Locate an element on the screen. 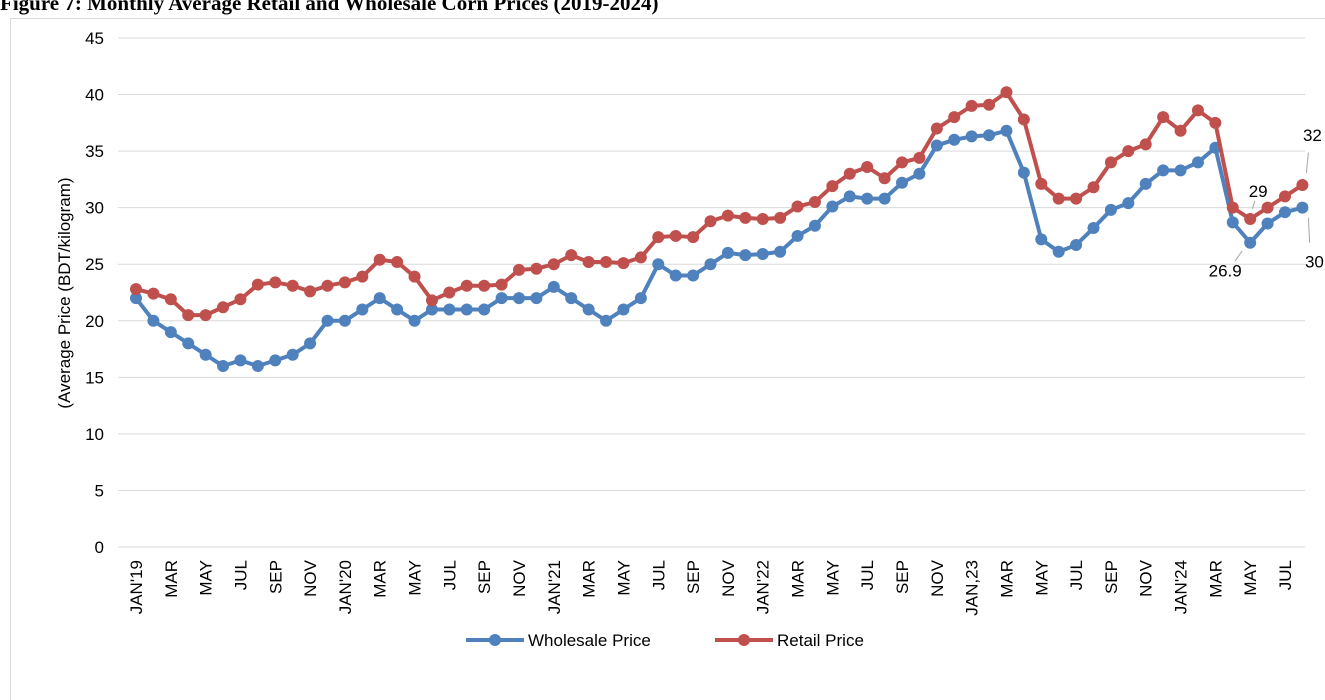 The height and width of the screenshot is (700, 1325). data-label: 30 is located at coordinates (1314, 262).